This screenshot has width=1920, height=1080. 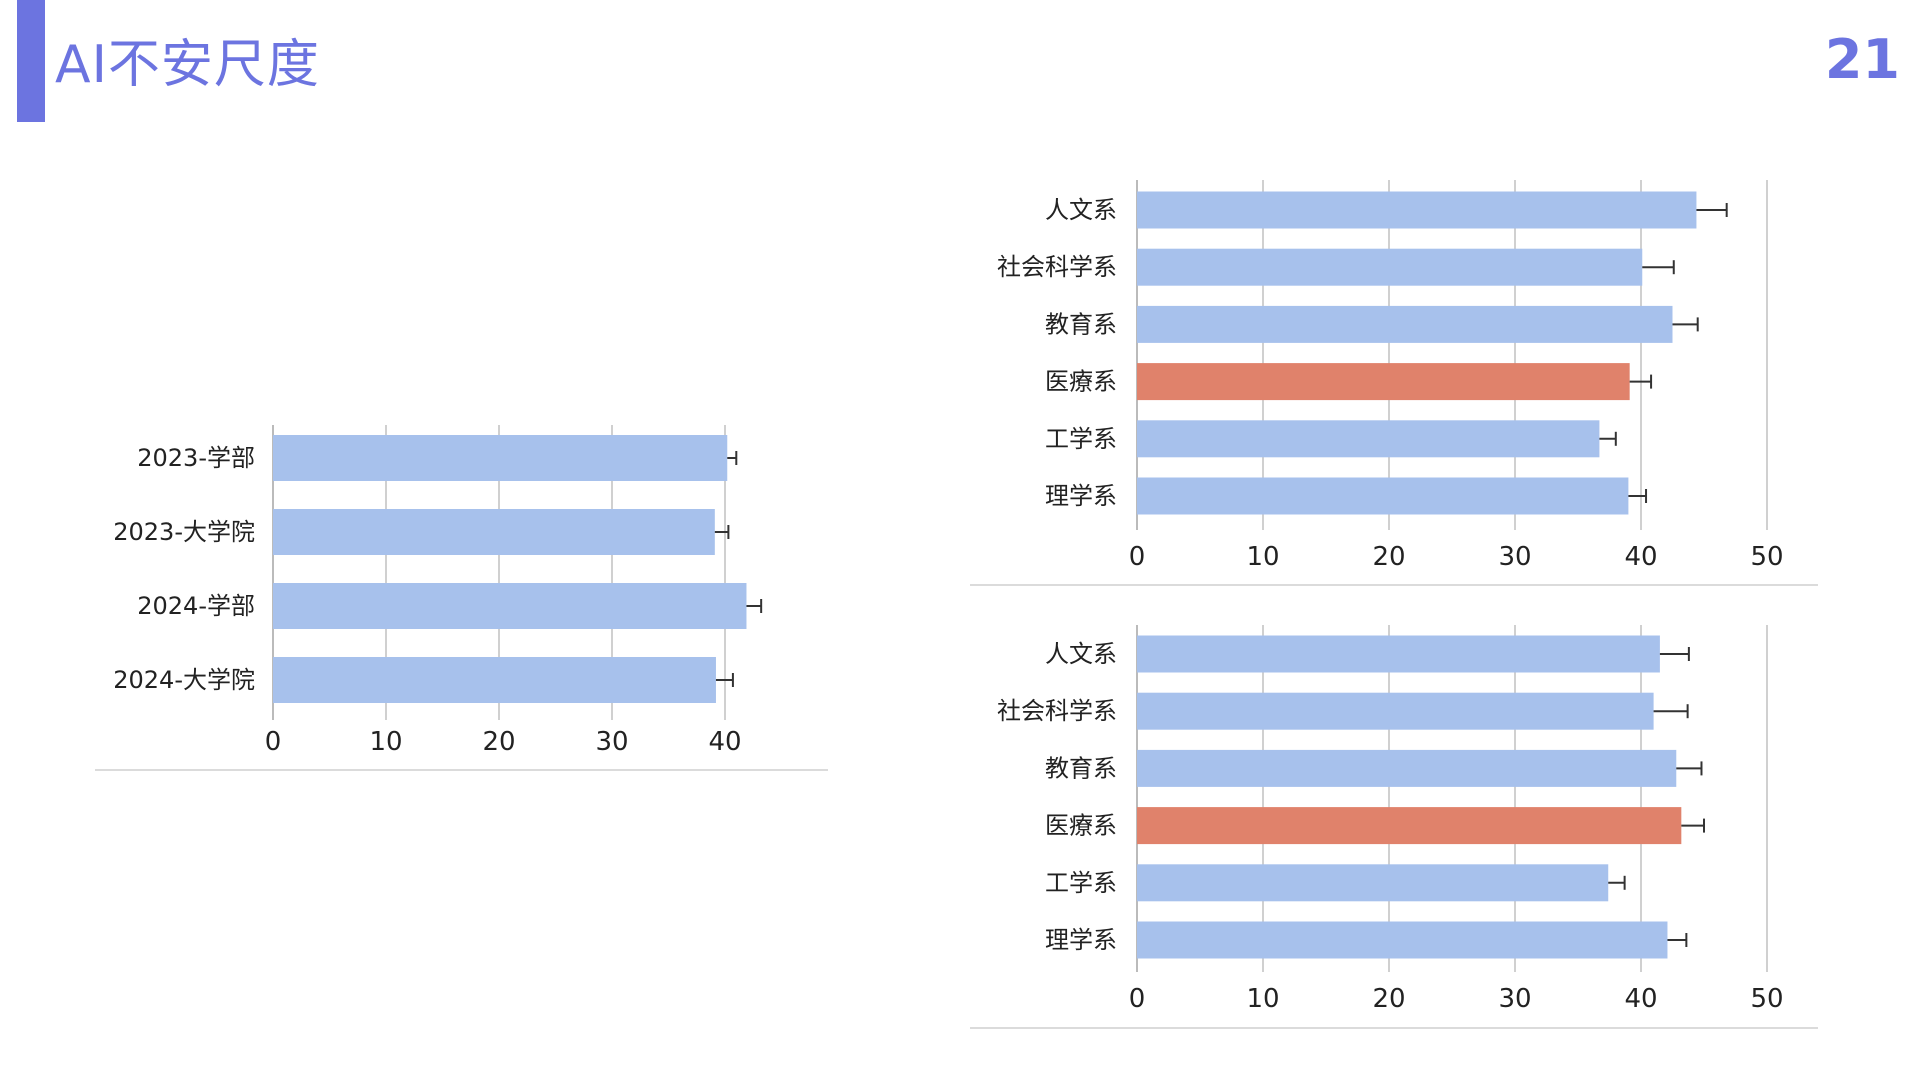 I want to click on category-label: 2024-学部, so click(x=196, y=606).